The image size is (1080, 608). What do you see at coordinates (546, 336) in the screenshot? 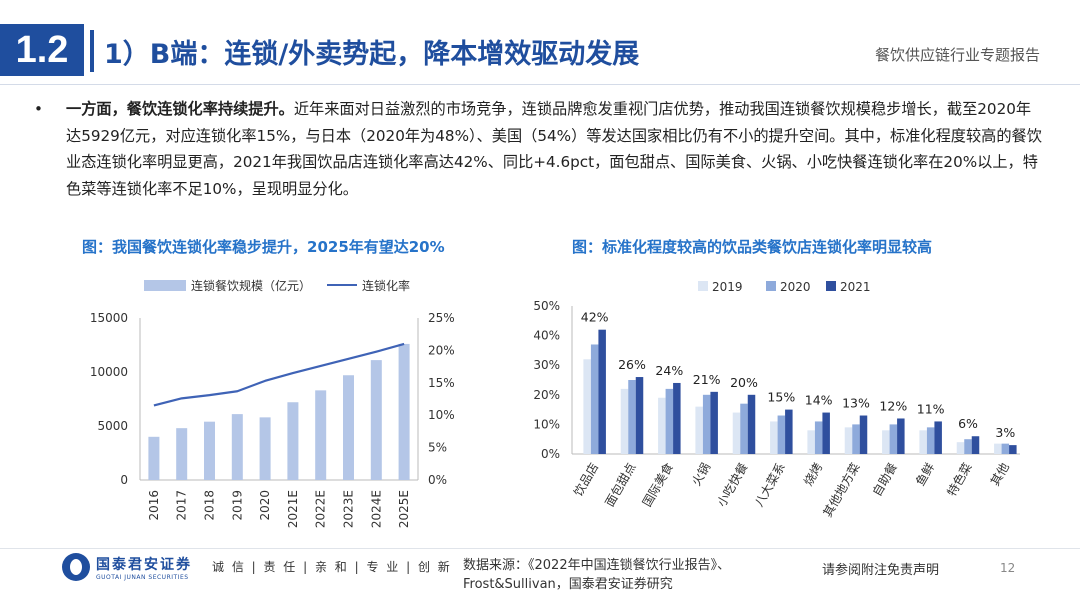
I see `y-tick-label: 40%` at bounding box center [546, 336].